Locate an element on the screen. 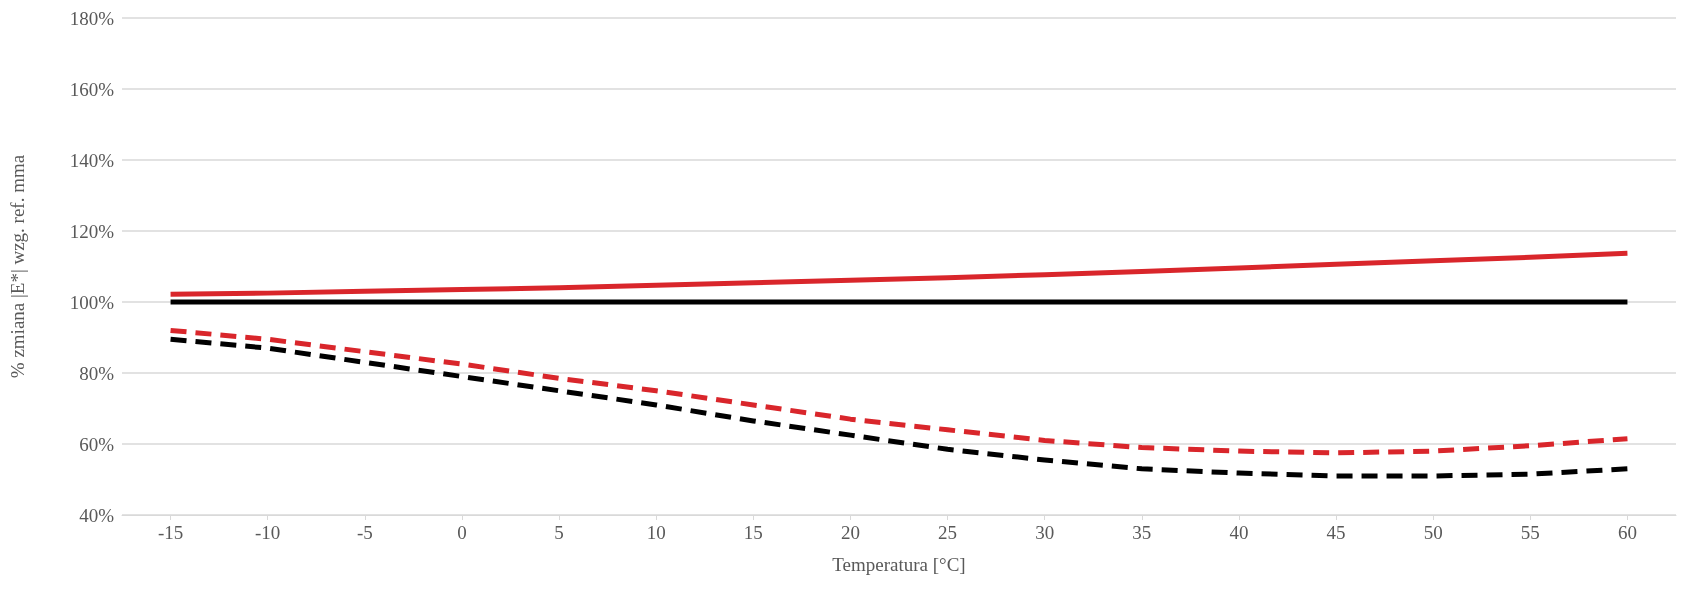 This screenshot has height=595, width=1694. x-tick-label: 5 is located at coordinates (559, 532).